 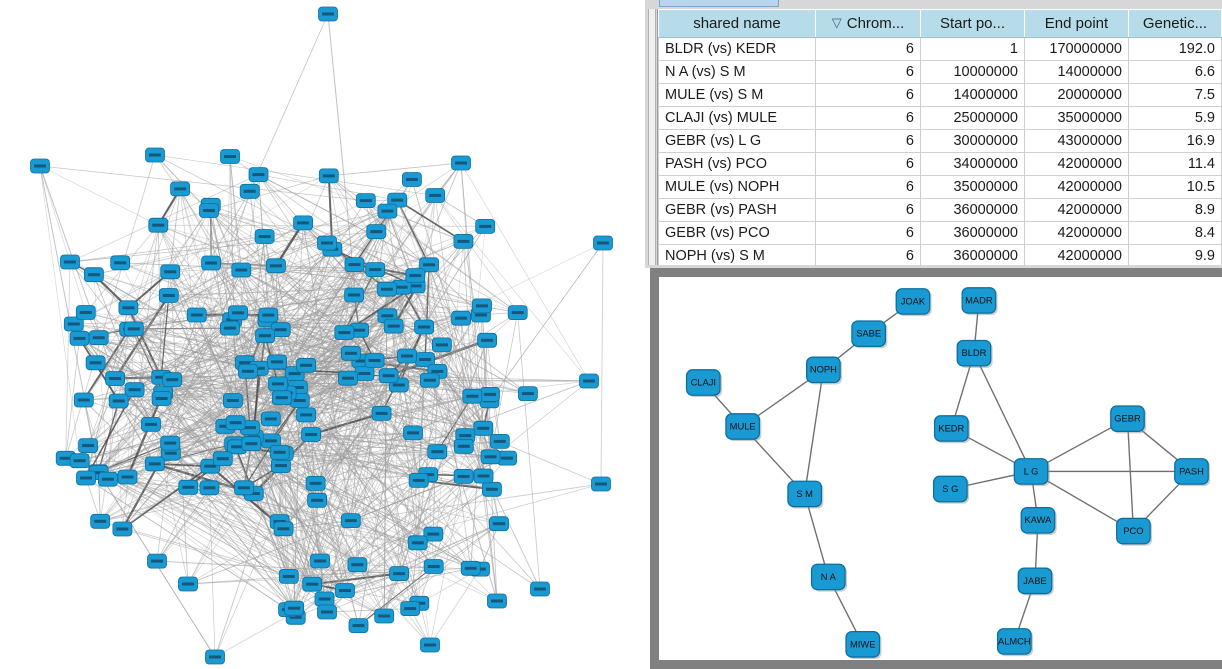 I want to click on table-cell-shared_name: GEBR (vs) L G, so click(x=737, y=141).